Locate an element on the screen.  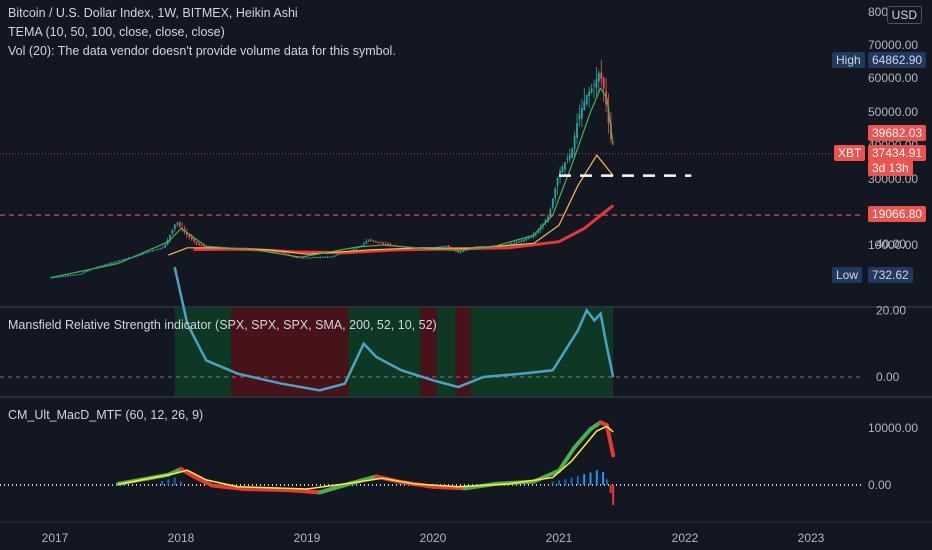
symbol-badge: XBT is located at coordinates (850, 153).